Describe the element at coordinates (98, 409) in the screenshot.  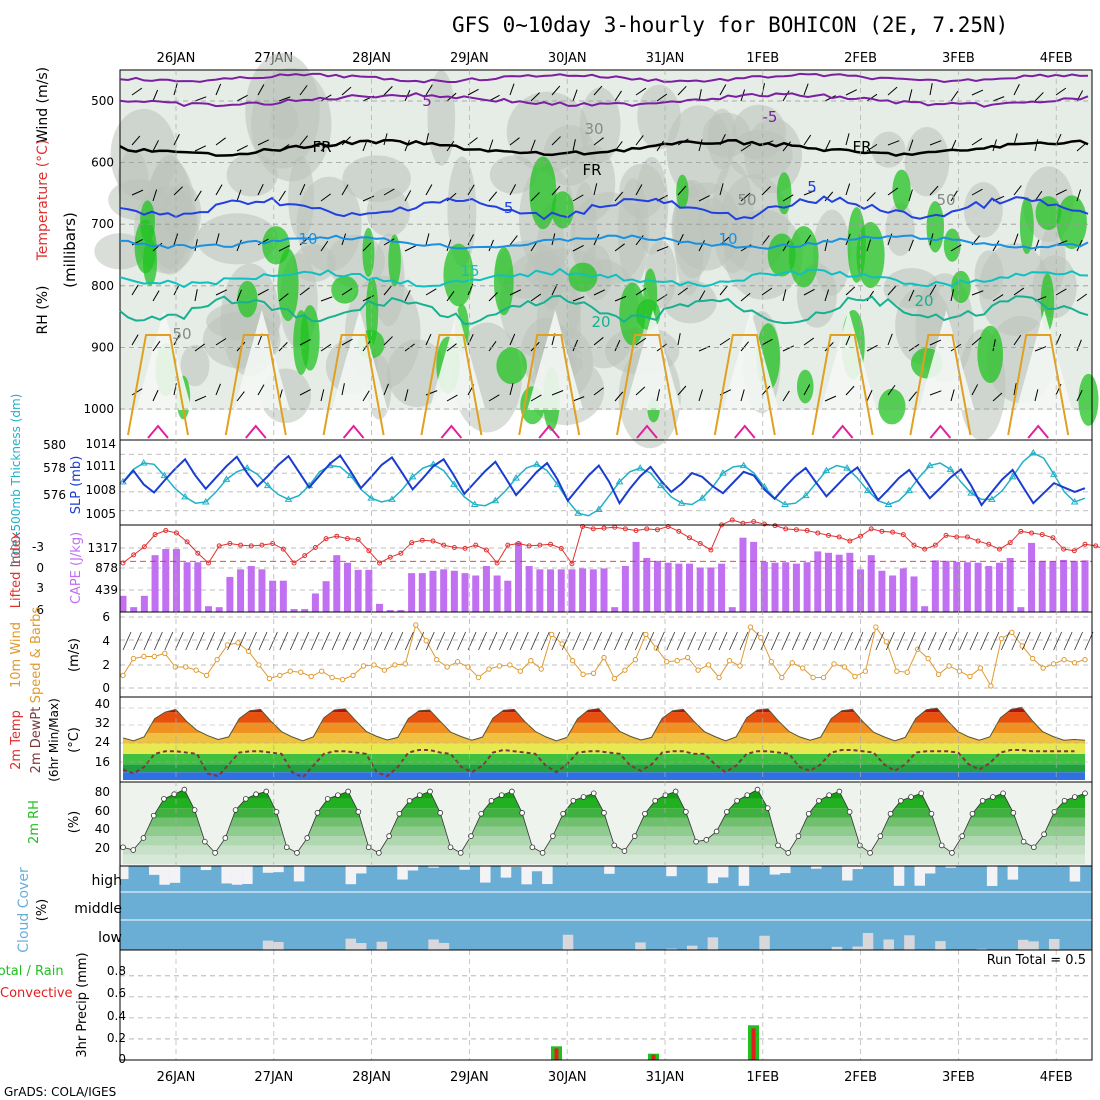
I see `pressure-tick: 1000` at that location.